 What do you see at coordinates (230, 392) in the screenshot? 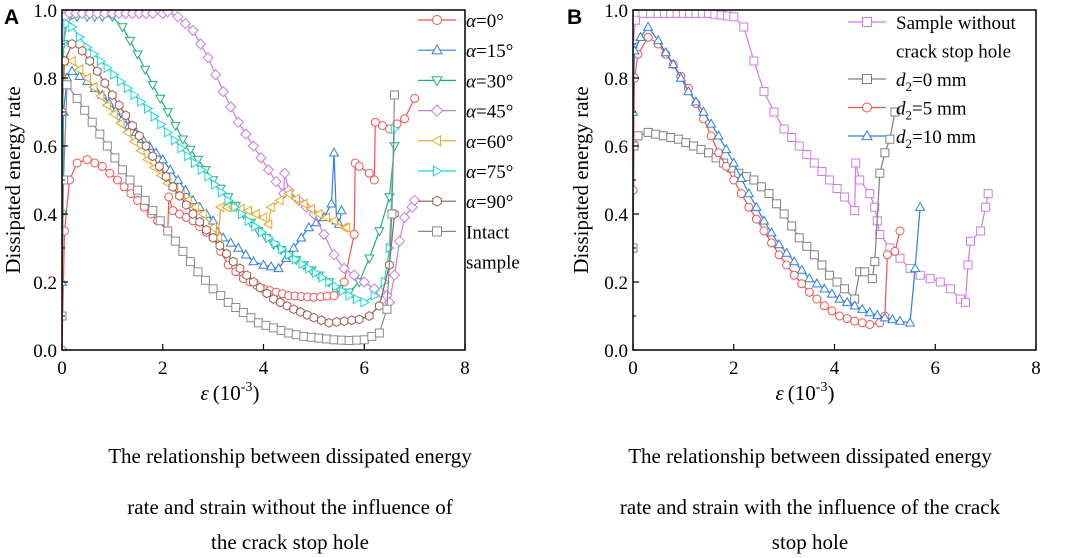
I see `panel-a-x-axis-label: ε (10-3)` at bounding box center [230, 392].